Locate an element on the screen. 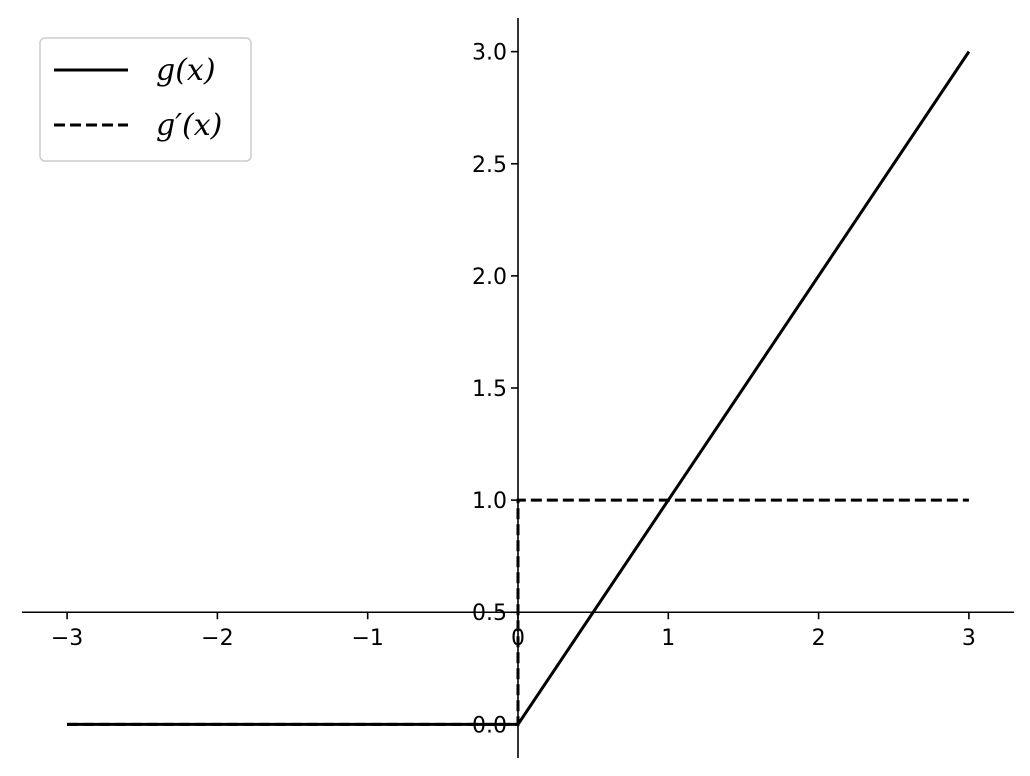 The image size is (1030, 776). x-tick-label: −1 is located at coordinates (367, 638).